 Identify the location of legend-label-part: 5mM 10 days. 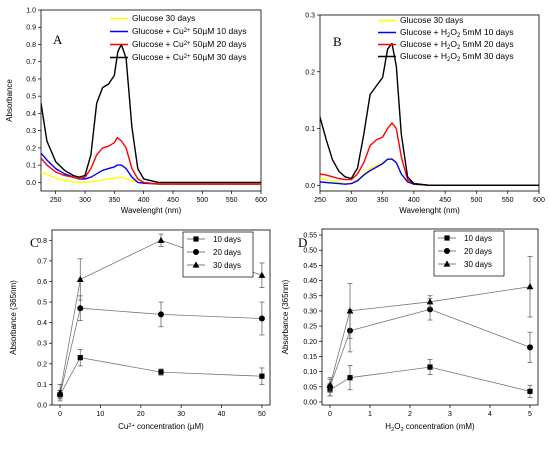
(486, 32).